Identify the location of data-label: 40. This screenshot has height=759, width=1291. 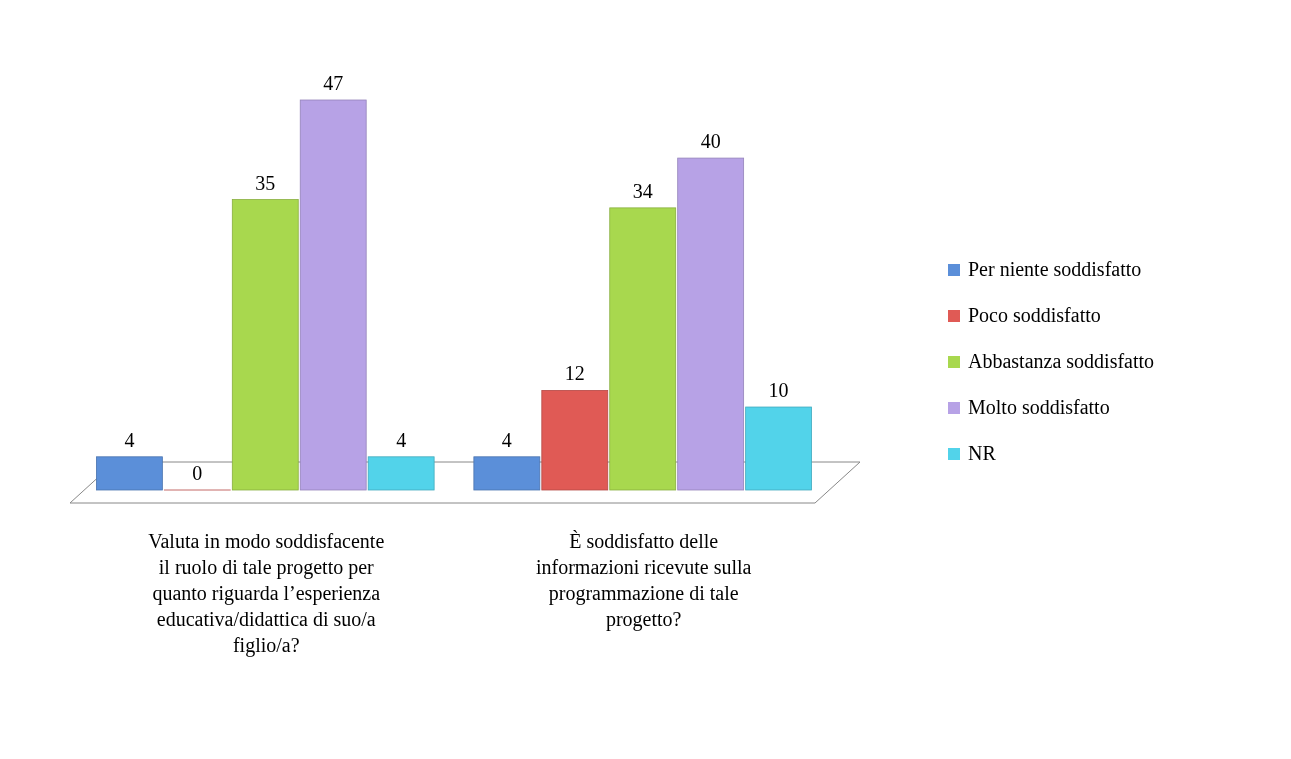
(710, 141).